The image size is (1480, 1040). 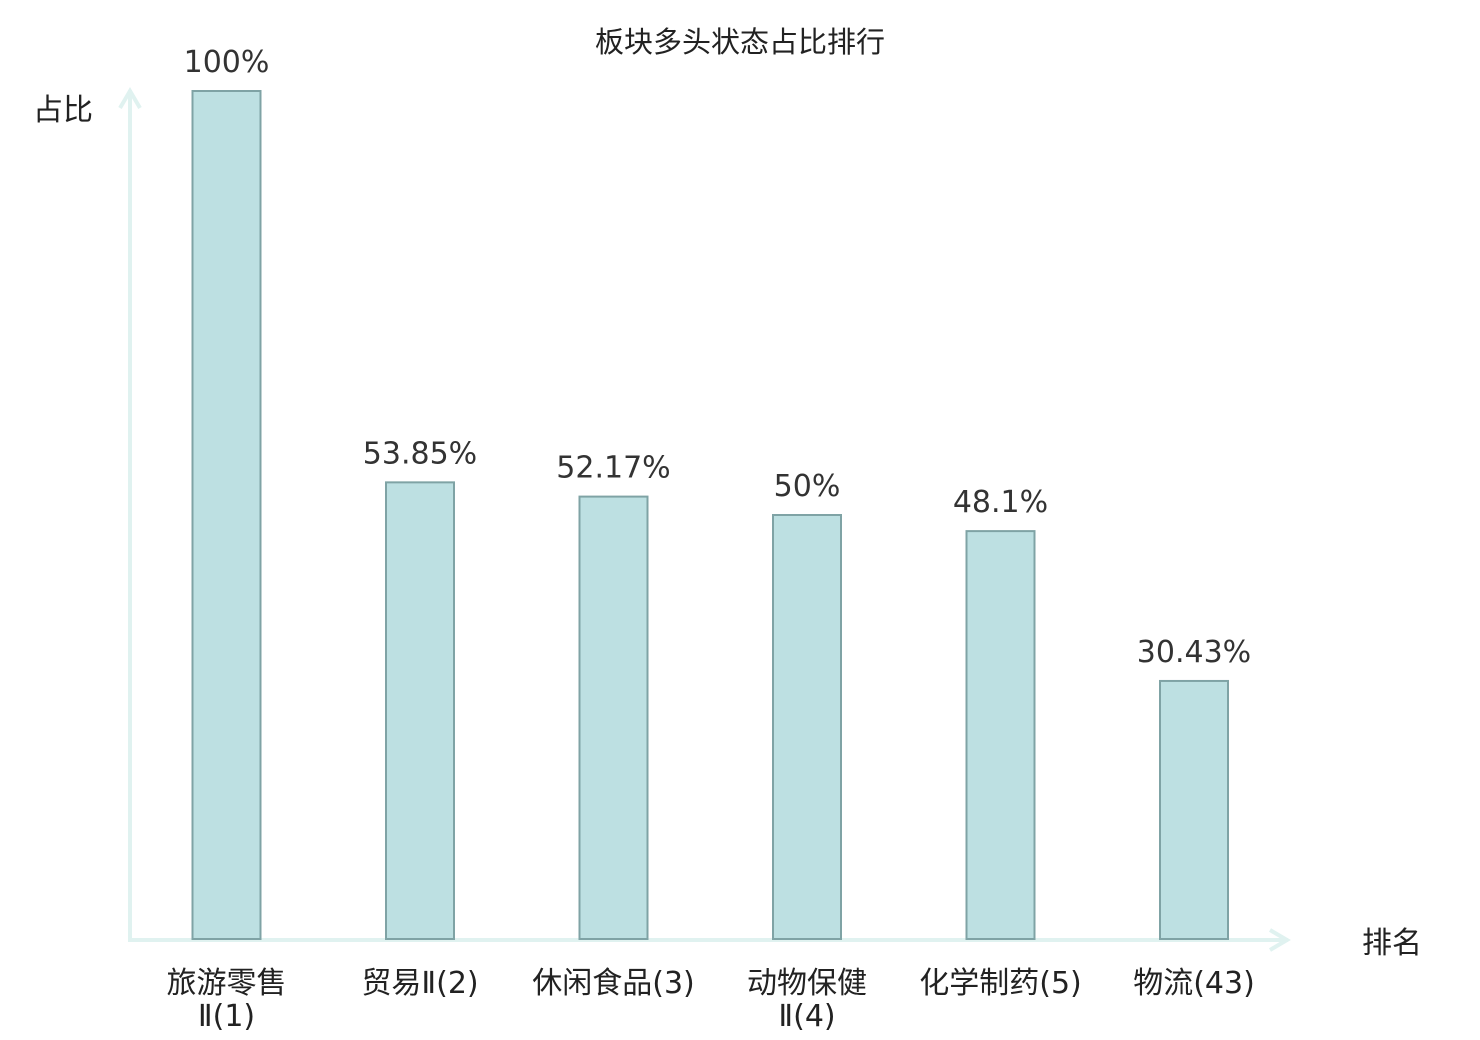 I want to click on value-label-6: 30.43%, so click(x=1194, y=652).